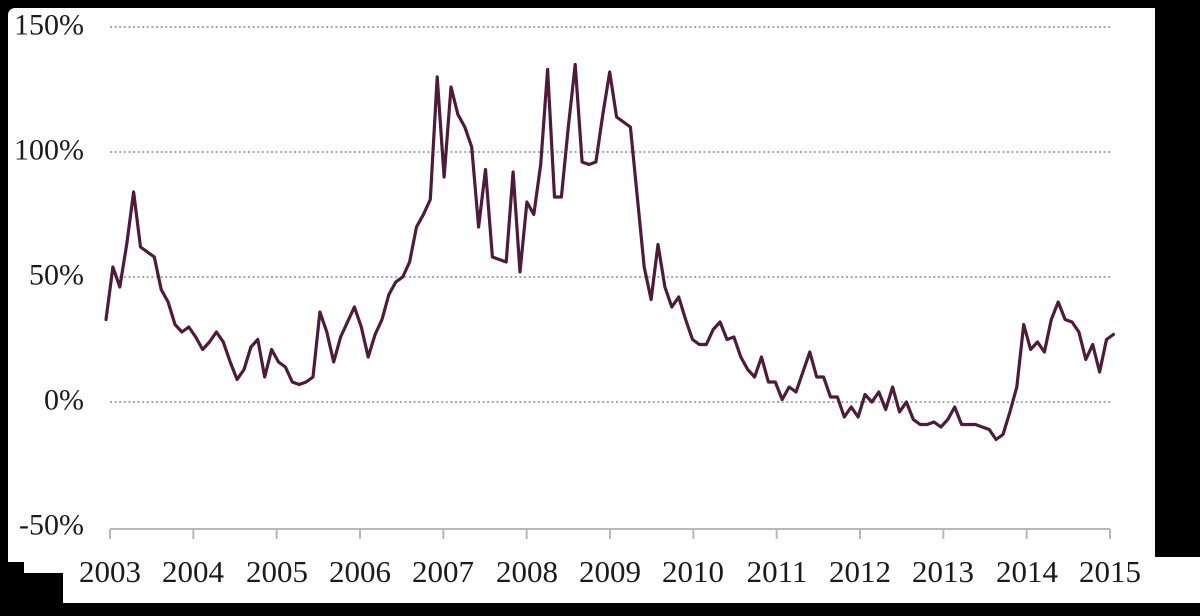  I want to click on x-axis-label-2015: 2015, so click(1110, 571).